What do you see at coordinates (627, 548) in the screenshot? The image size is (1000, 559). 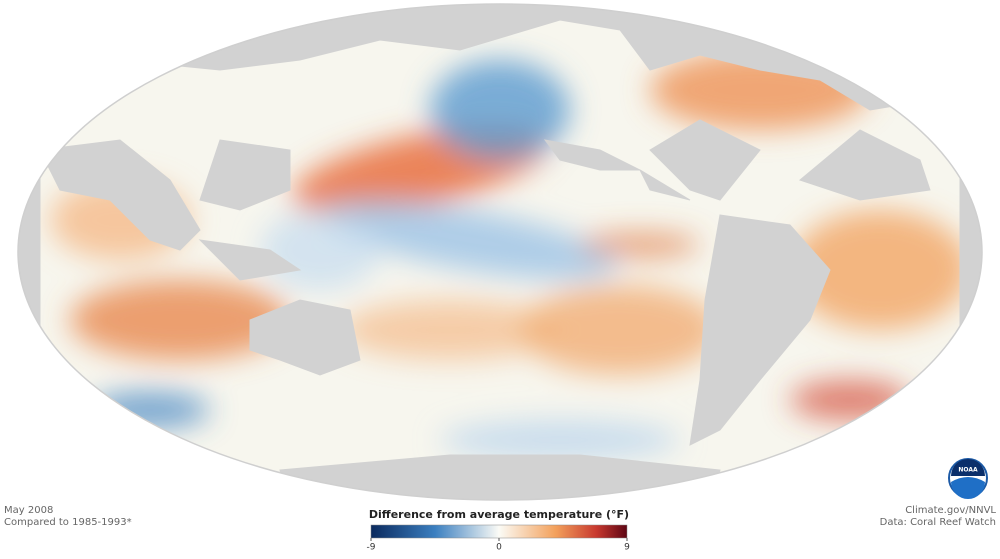 I see `colorbar-tick-label: 9` at bounding box center [627, 548].